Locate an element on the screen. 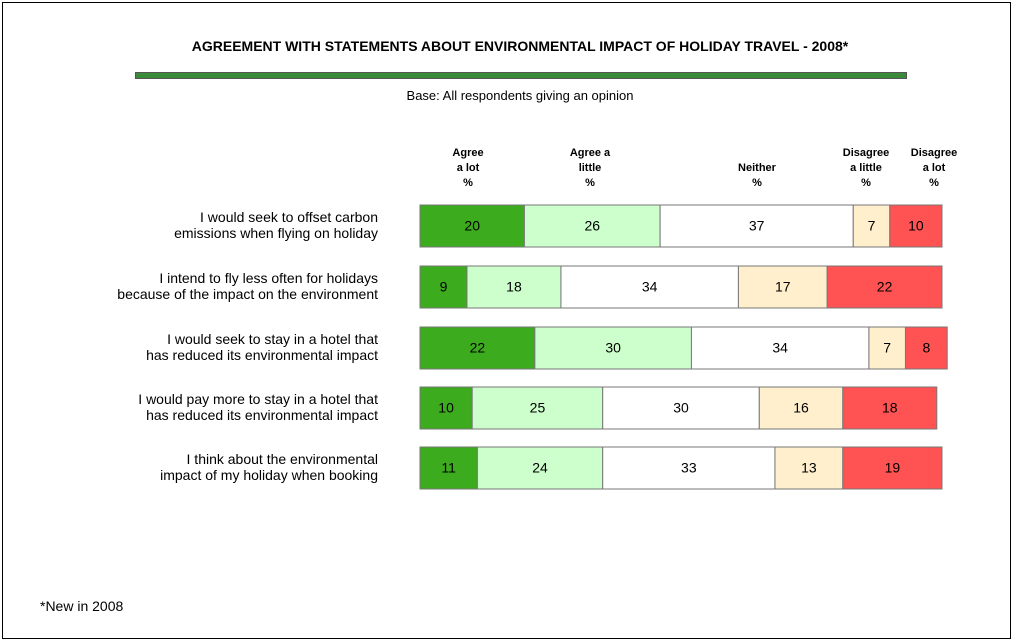 The width and height of the screenshot is (1015, 641). legend-header: Agree a little % is located at coordinates (590, 168).